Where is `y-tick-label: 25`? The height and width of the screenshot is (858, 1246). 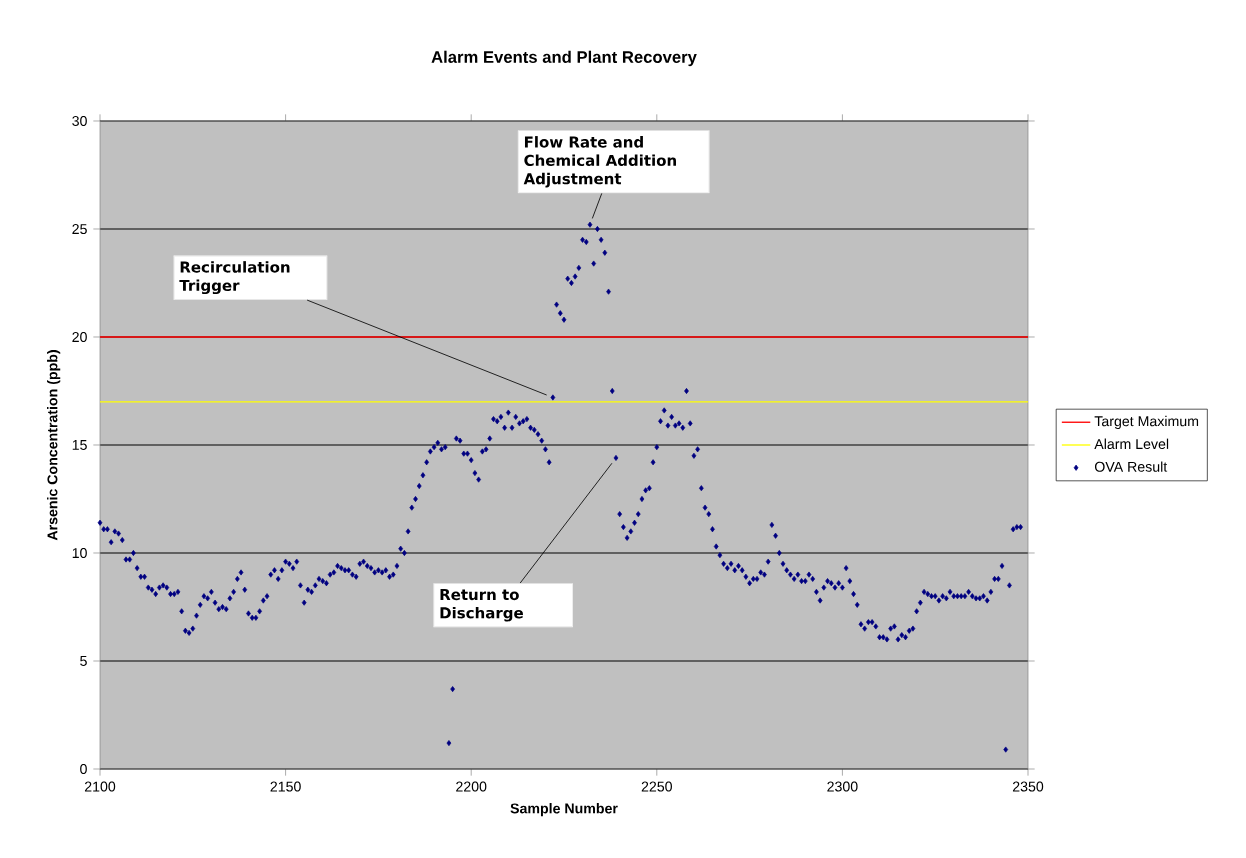
y-tick-label: 25 is located at coordinates (79, 229).